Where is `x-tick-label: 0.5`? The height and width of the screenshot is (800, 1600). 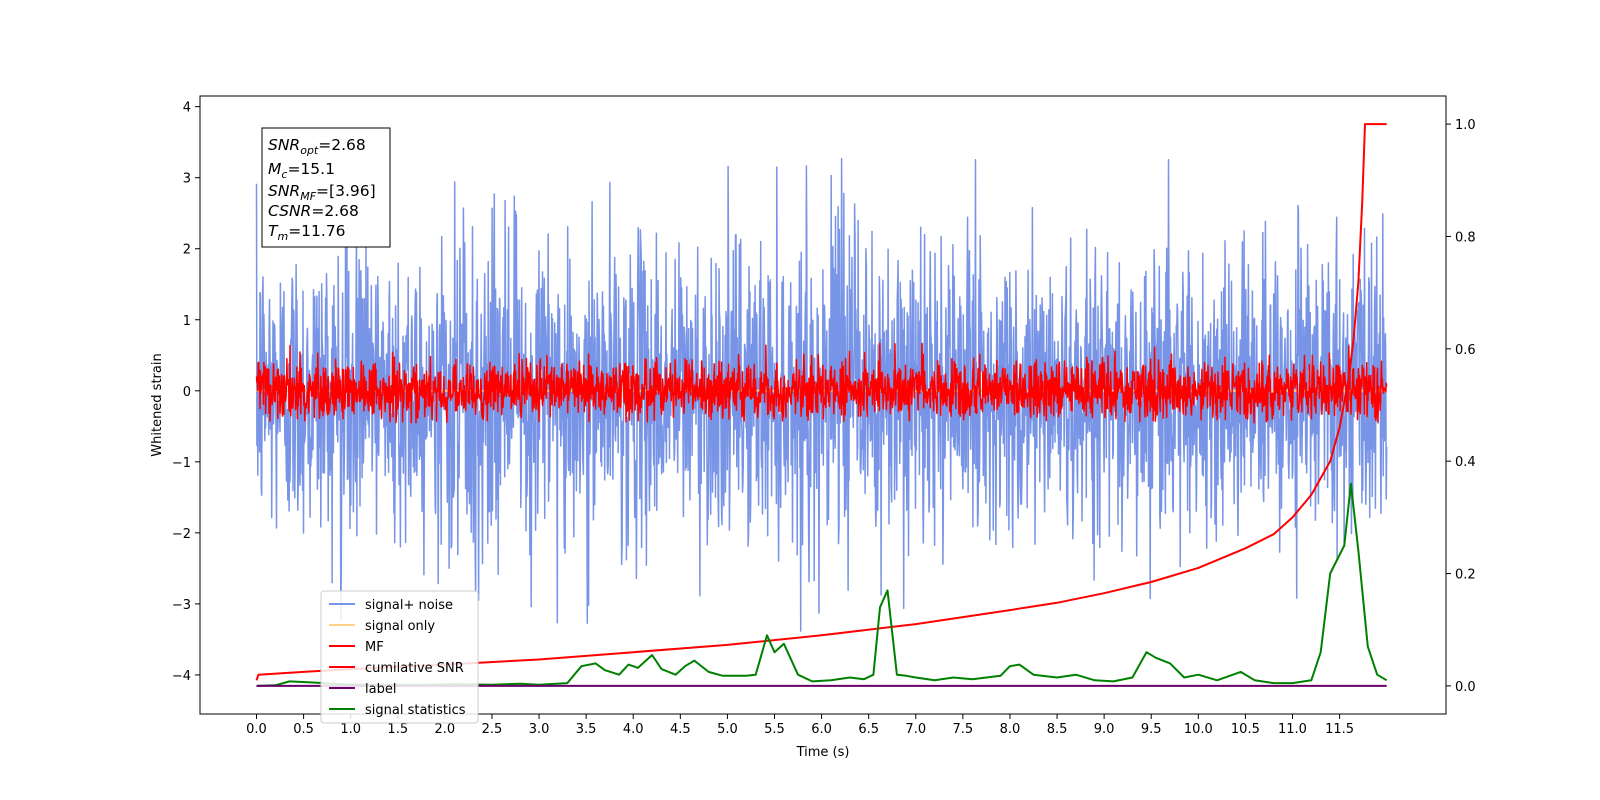 x-tick-label: 0.5 is located at coordinates (303, 729).